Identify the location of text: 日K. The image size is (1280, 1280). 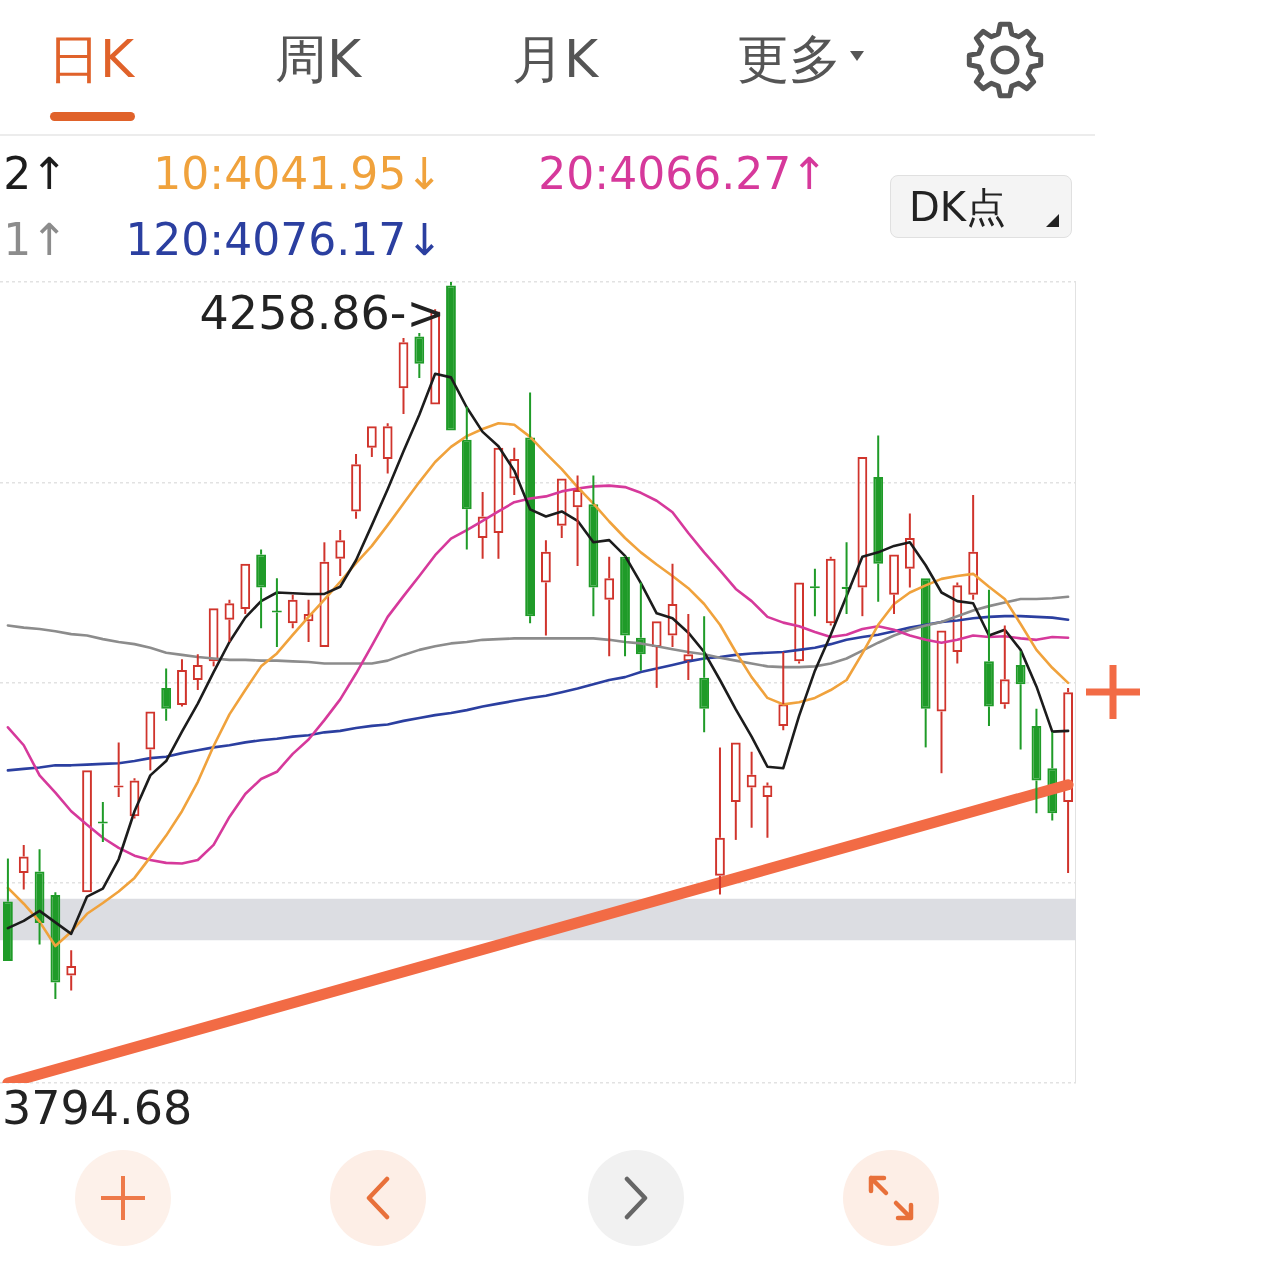
(91, 59).